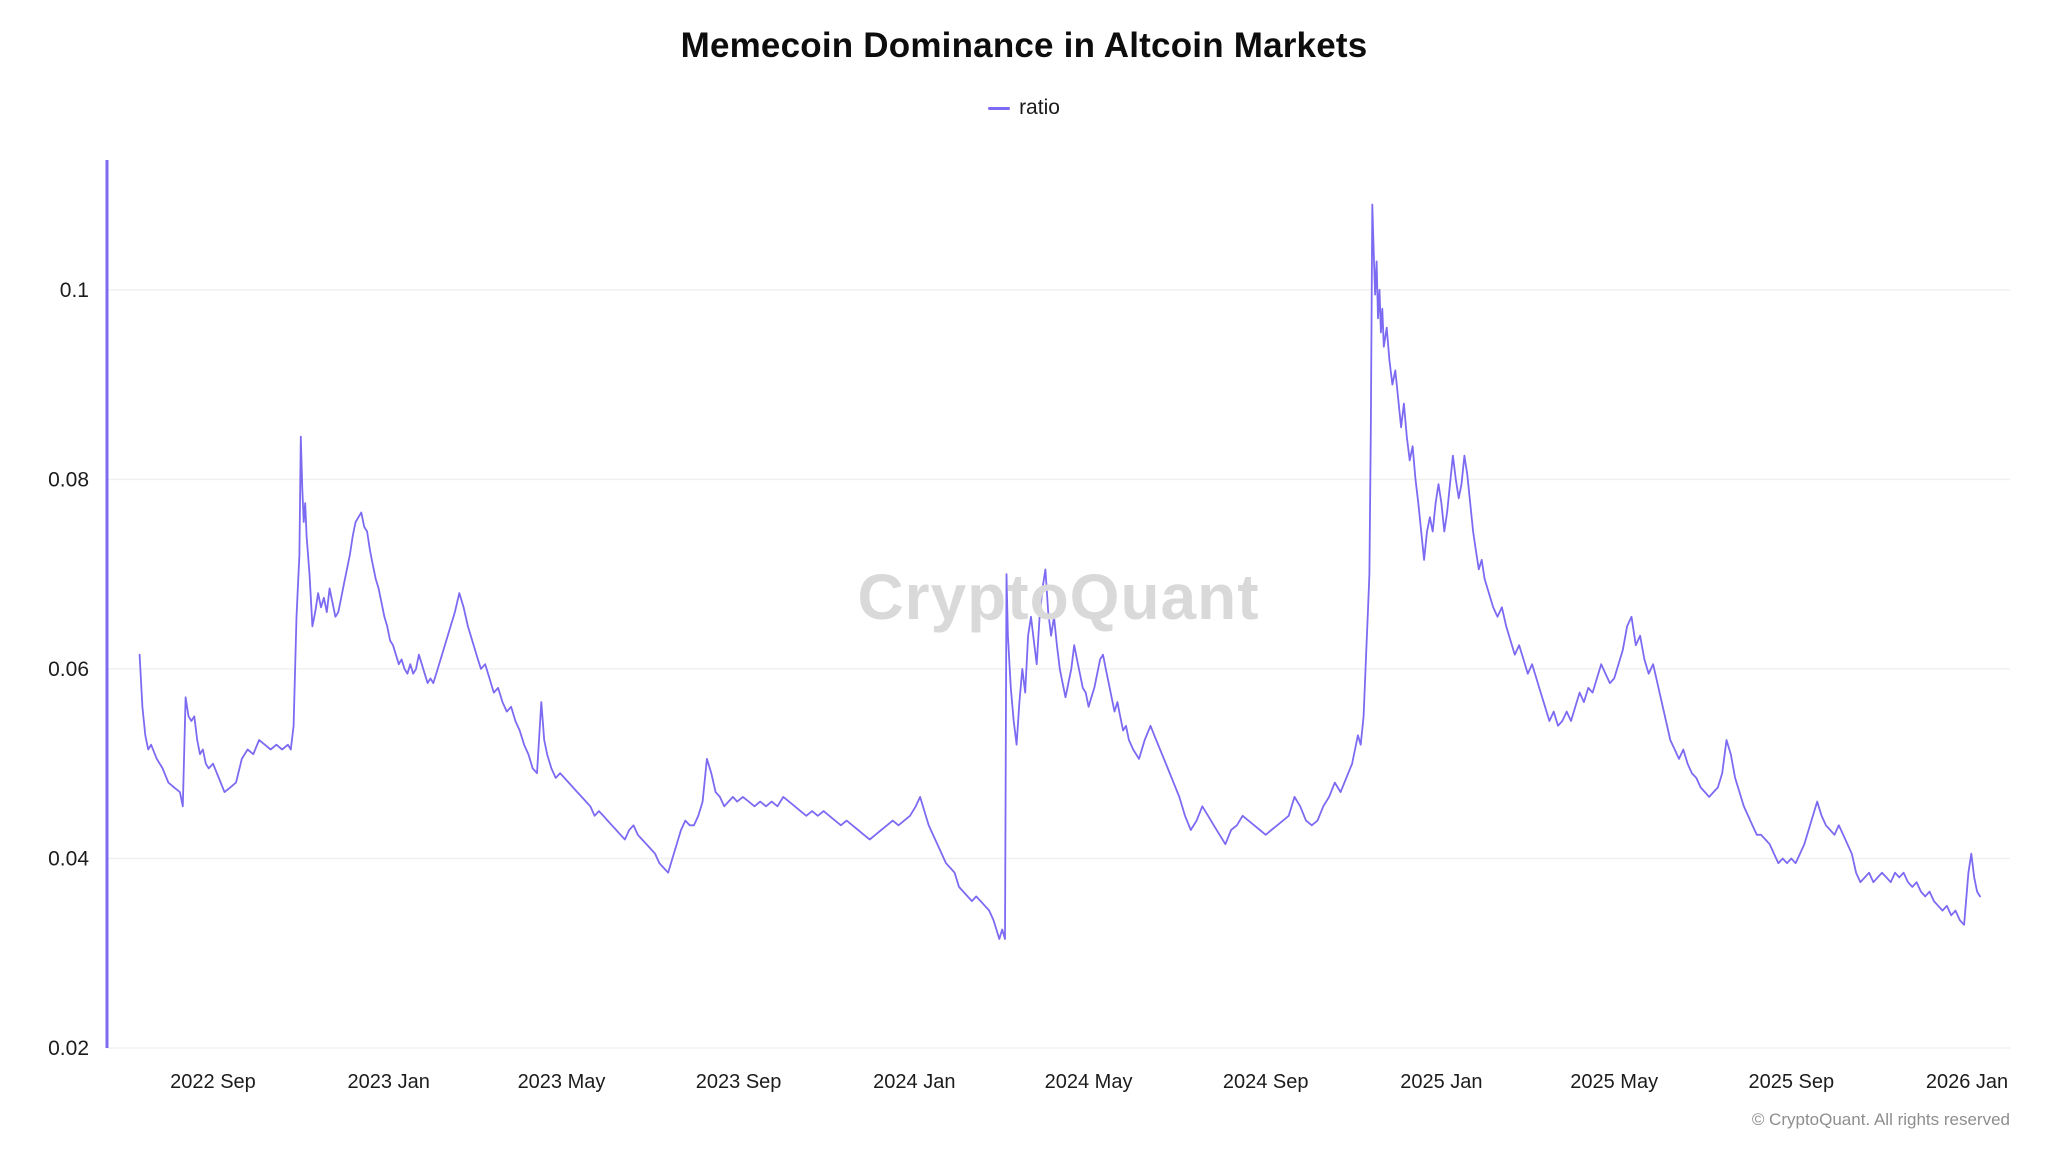  I want to click on x-tick-label: 2025 May, so click(1614, 1082).